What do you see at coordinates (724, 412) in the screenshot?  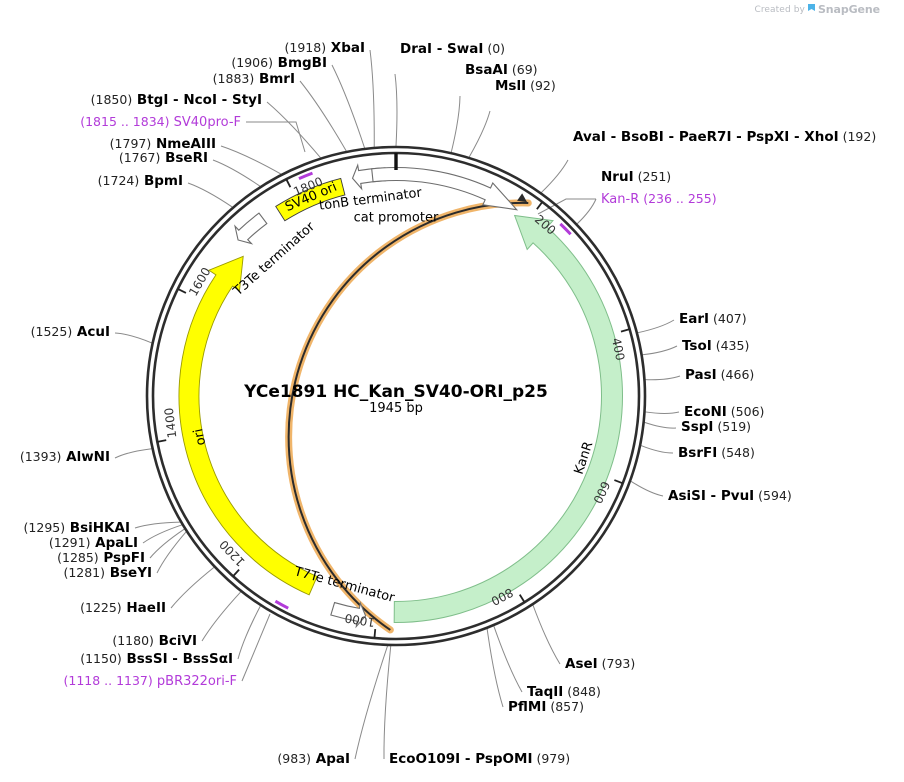 I see `enzyme-label-econi: EcoNI (506)` at bounding box center [724, 412].